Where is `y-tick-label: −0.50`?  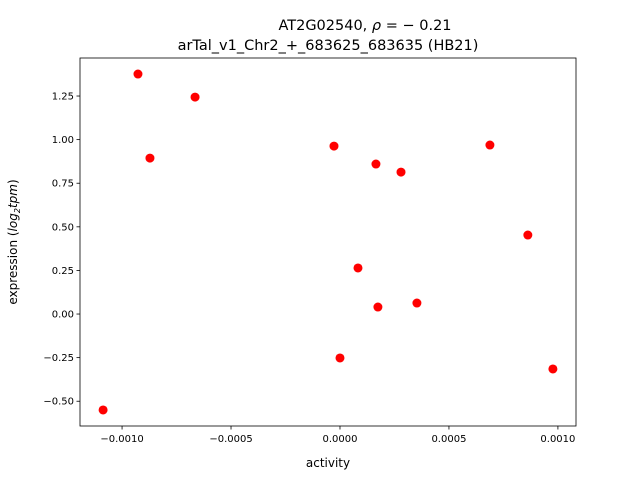
y-tick-label: −0.50 is located at coordinates (58, 402).